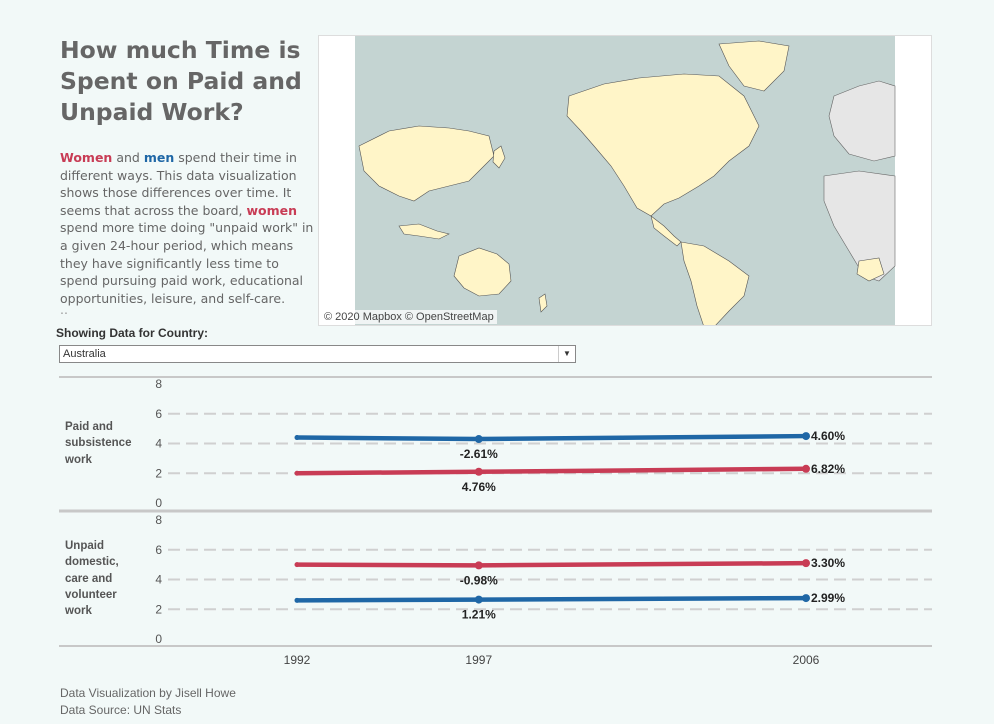 Image resolution: width=994 pixels, height=724 pixels. What do you see at coordinates (828, 598) in the screenshot?
I see `data-label: 2.99%` at bounding box center [828, 598].